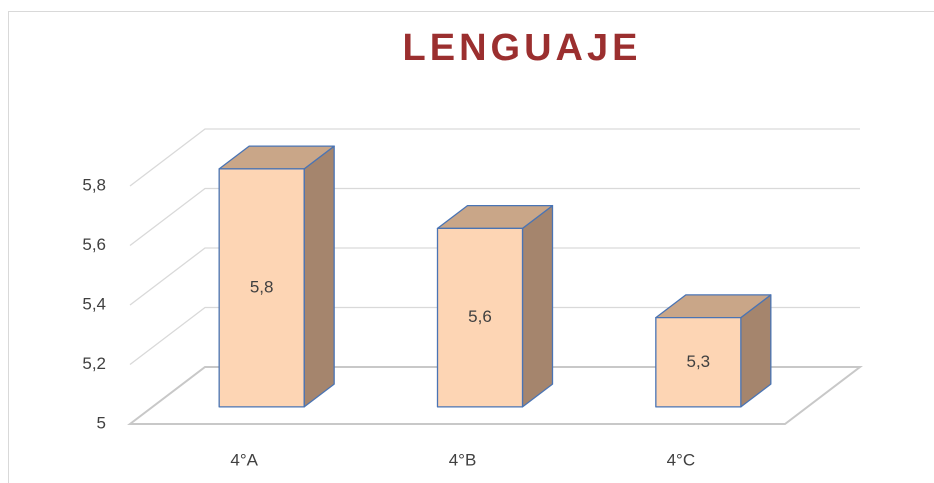 The width and height of the screenshot is (934, 483). Describe the element at coordinates (101, 422) in the screenshot. I see `y-tick-label: 5` at that location.